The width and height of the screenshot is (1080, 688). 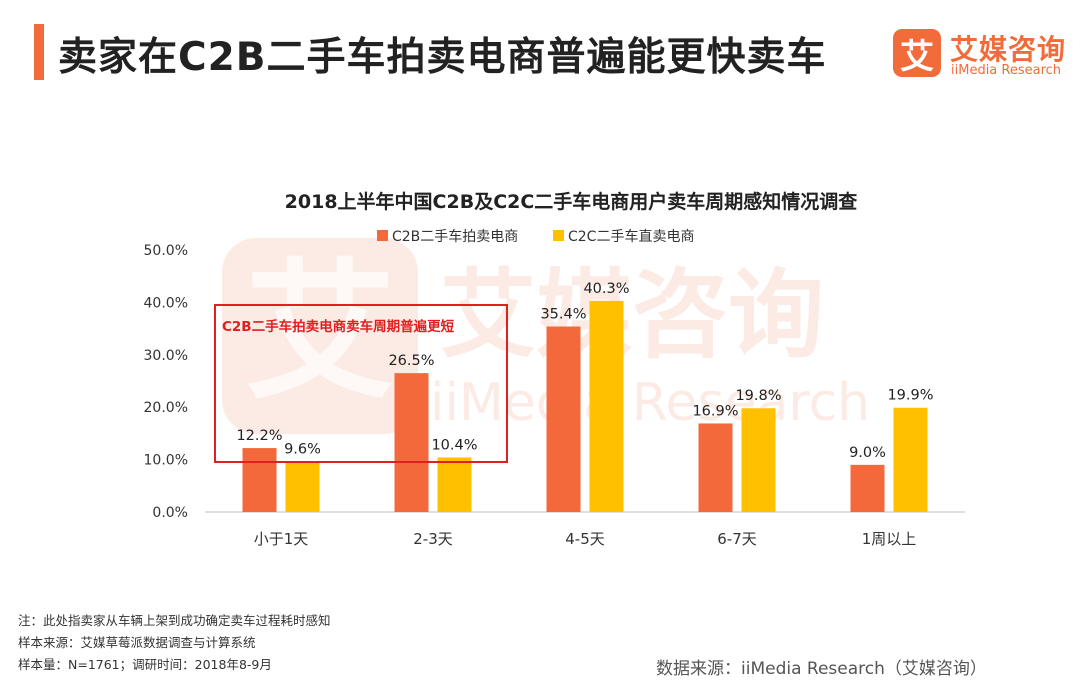 I want to click on data-label: 12.2%, so click(x=259, y=436).